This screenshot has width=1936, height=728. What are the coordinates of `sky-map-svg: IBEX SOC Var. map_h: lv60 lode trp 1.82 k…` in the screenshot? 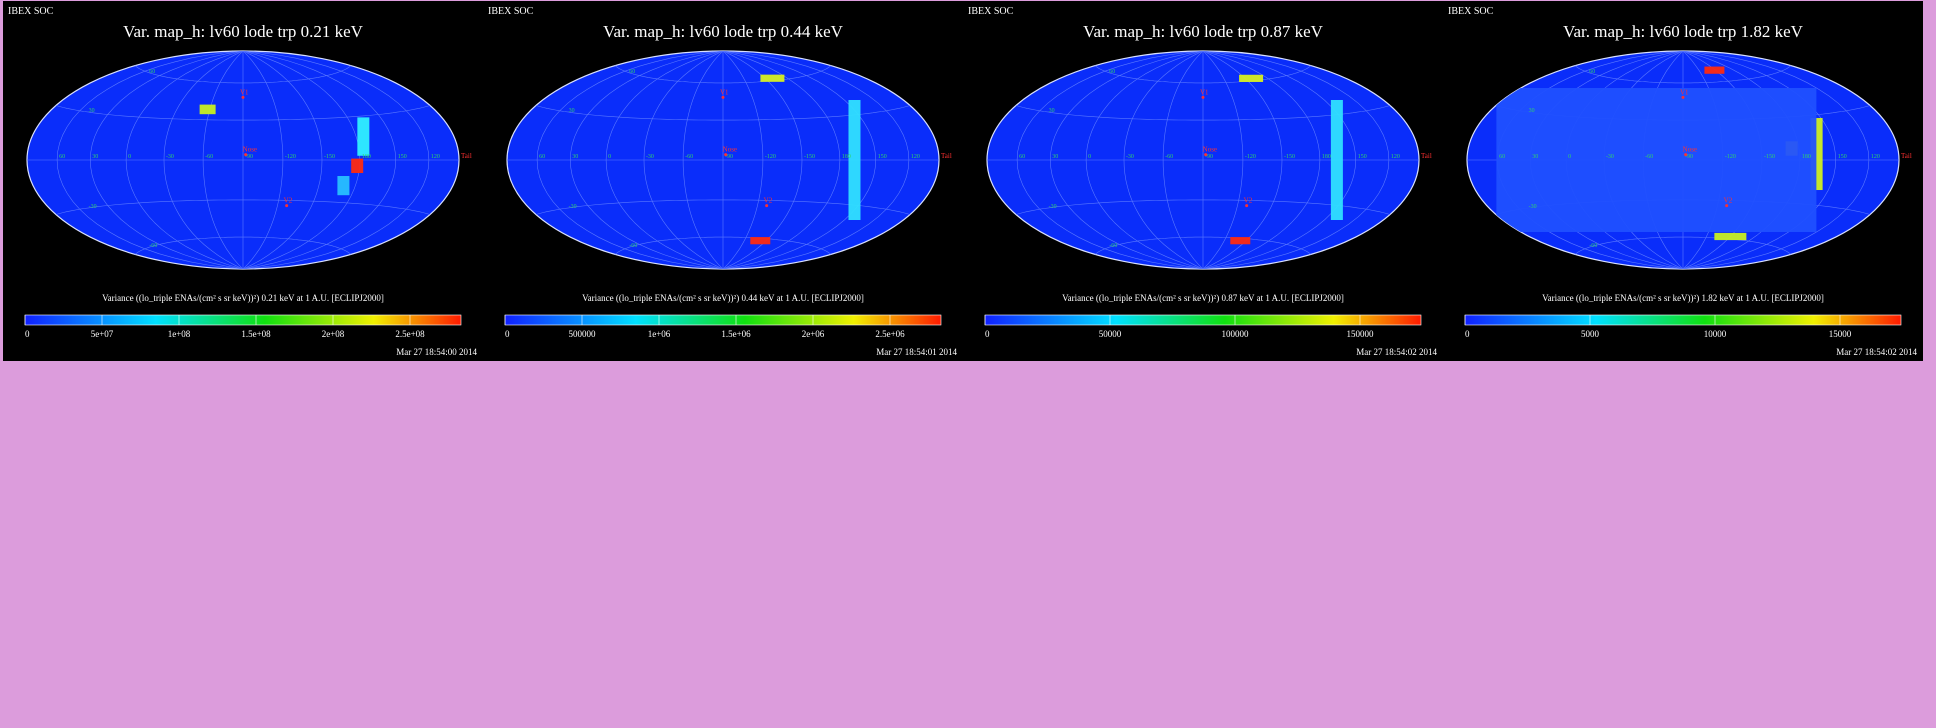 It's located at (1682, 181).